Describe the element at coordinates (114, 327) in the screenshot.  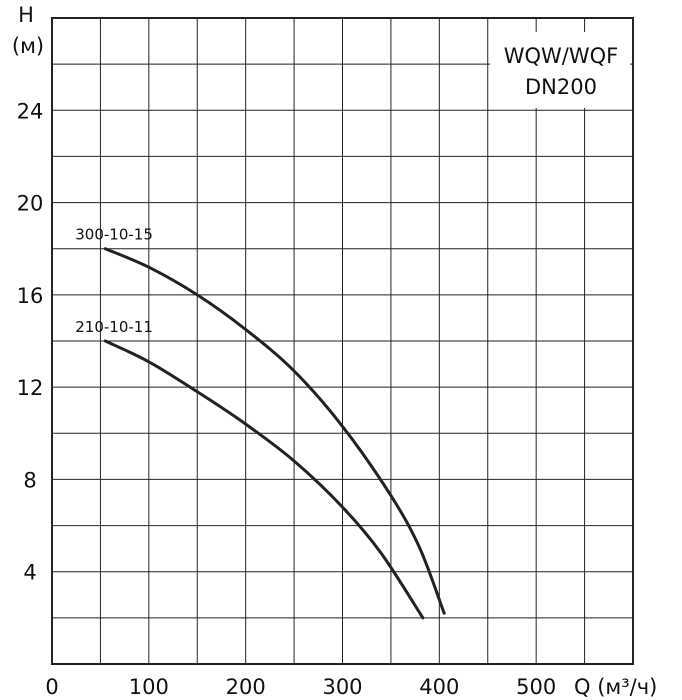
I see `series-label-210-10-11: 210-10-11` at that location.